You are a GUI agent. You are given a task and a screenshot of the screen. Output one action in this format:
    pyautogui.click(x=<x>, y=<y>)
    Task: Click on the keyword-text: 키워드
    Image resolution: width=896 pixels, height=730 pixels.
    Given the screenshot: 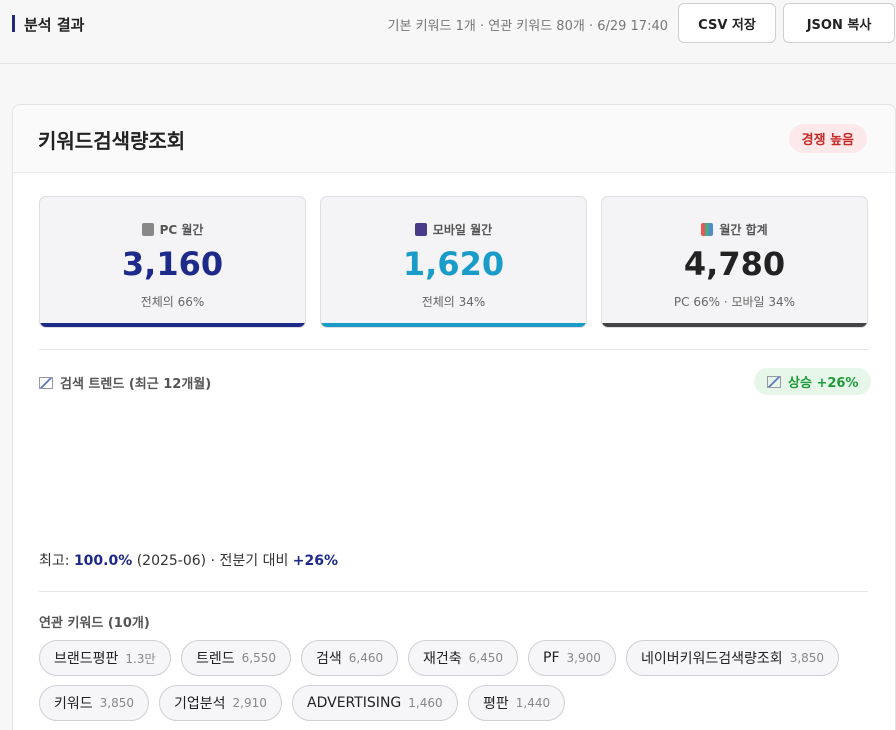 What is the action you would take?
    pyautogui.click(x=73, y=704)
    